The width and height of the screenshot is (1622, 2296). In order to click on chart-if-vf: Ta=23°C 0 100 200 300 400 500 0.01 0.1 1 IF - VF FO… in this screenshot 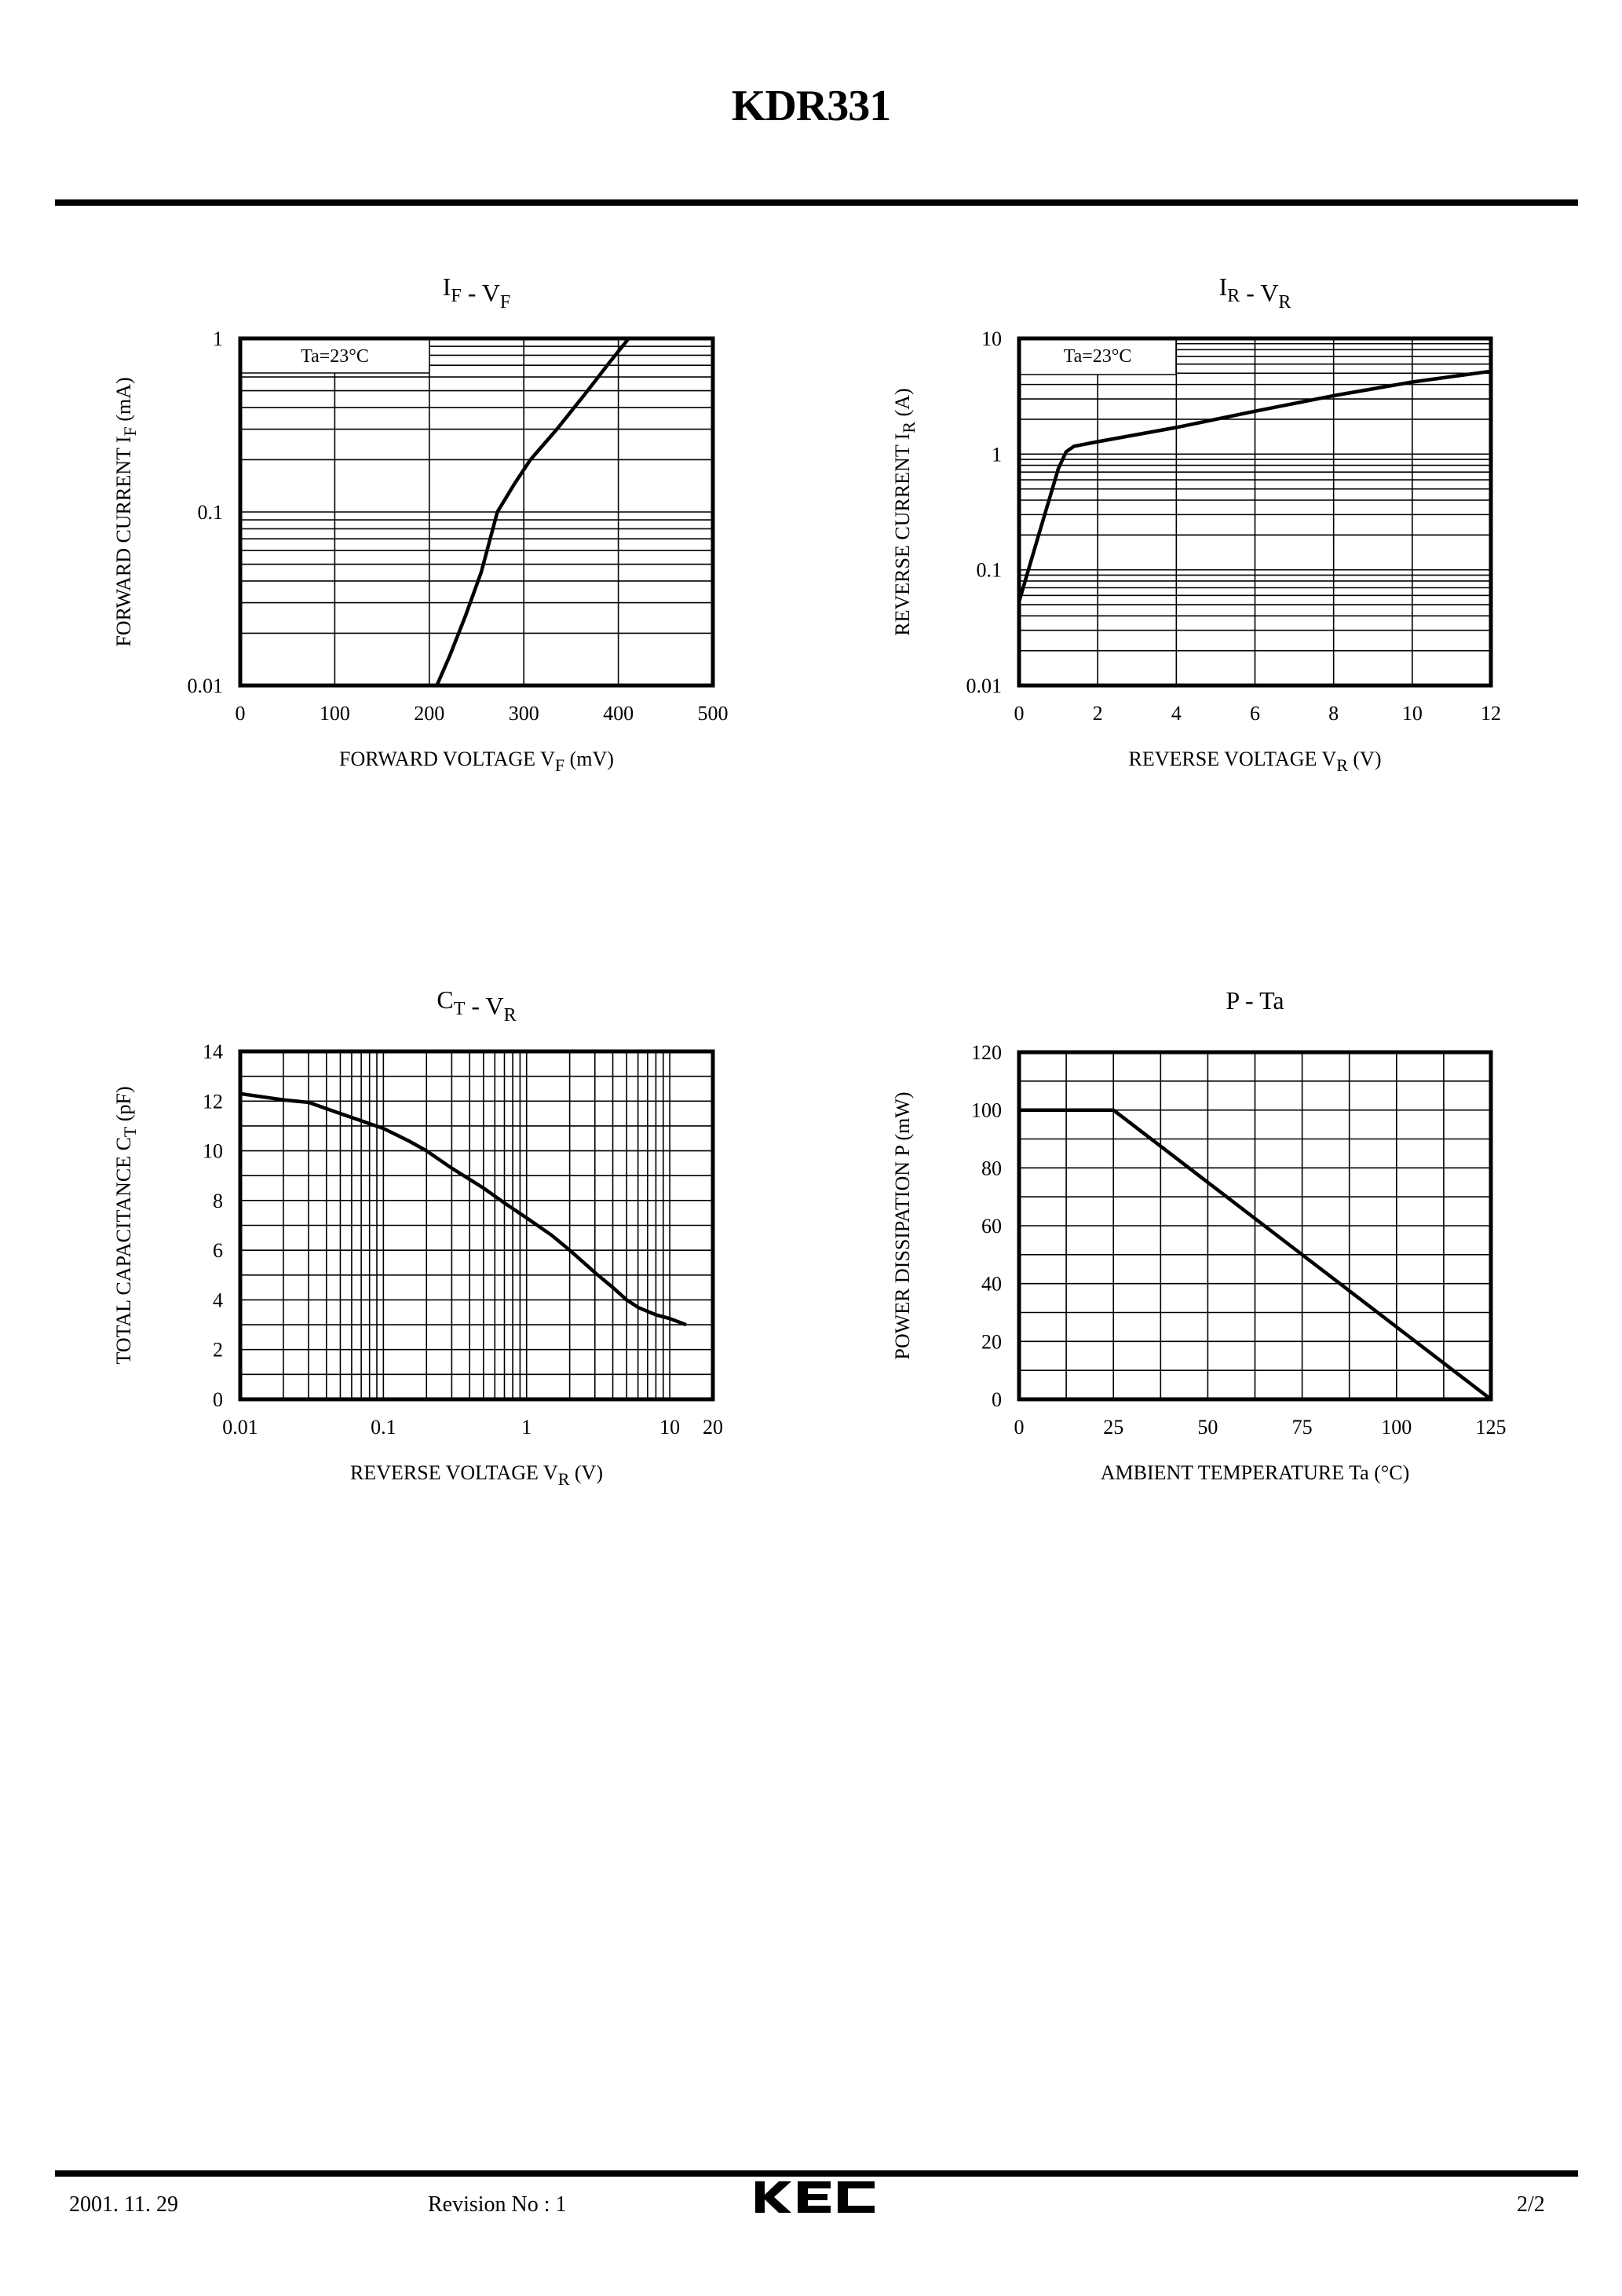, I will do `click(420, 523)`.